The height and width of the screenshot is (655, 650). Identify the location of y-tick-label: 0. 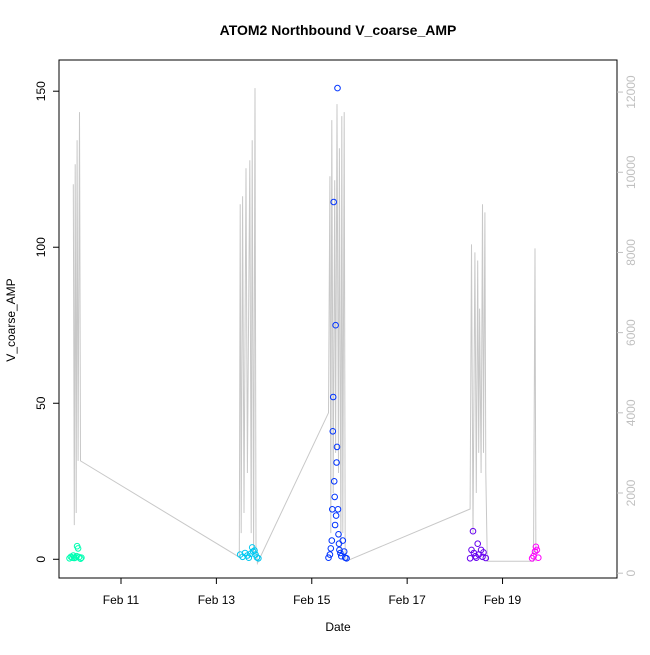
(41, 559).